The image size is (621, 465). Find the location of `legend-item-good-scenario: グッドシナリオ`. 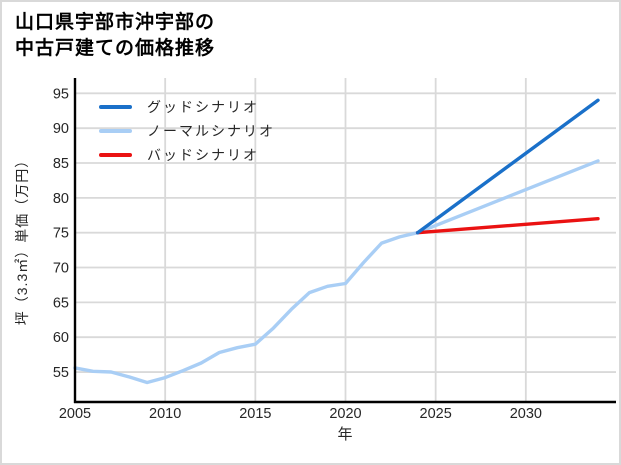

legend-item-good-scenario: グッドシナリオ is located at coordinates (187, 107).